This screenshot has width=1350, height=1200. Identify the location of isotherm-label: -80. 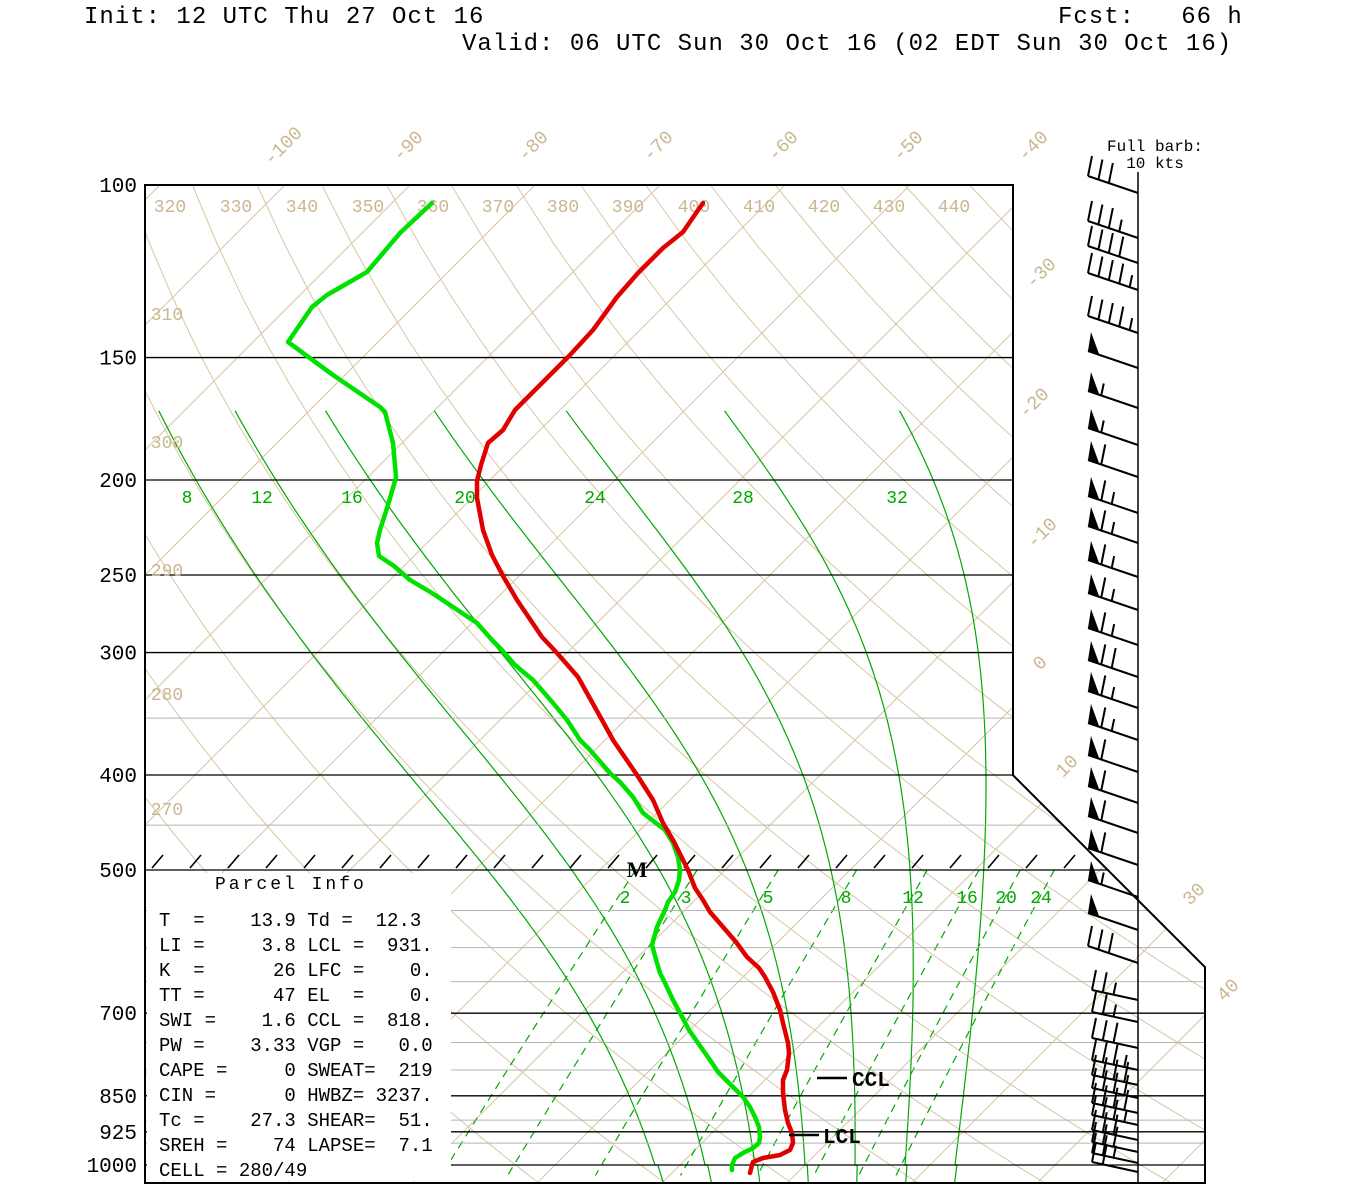
(534, 147).